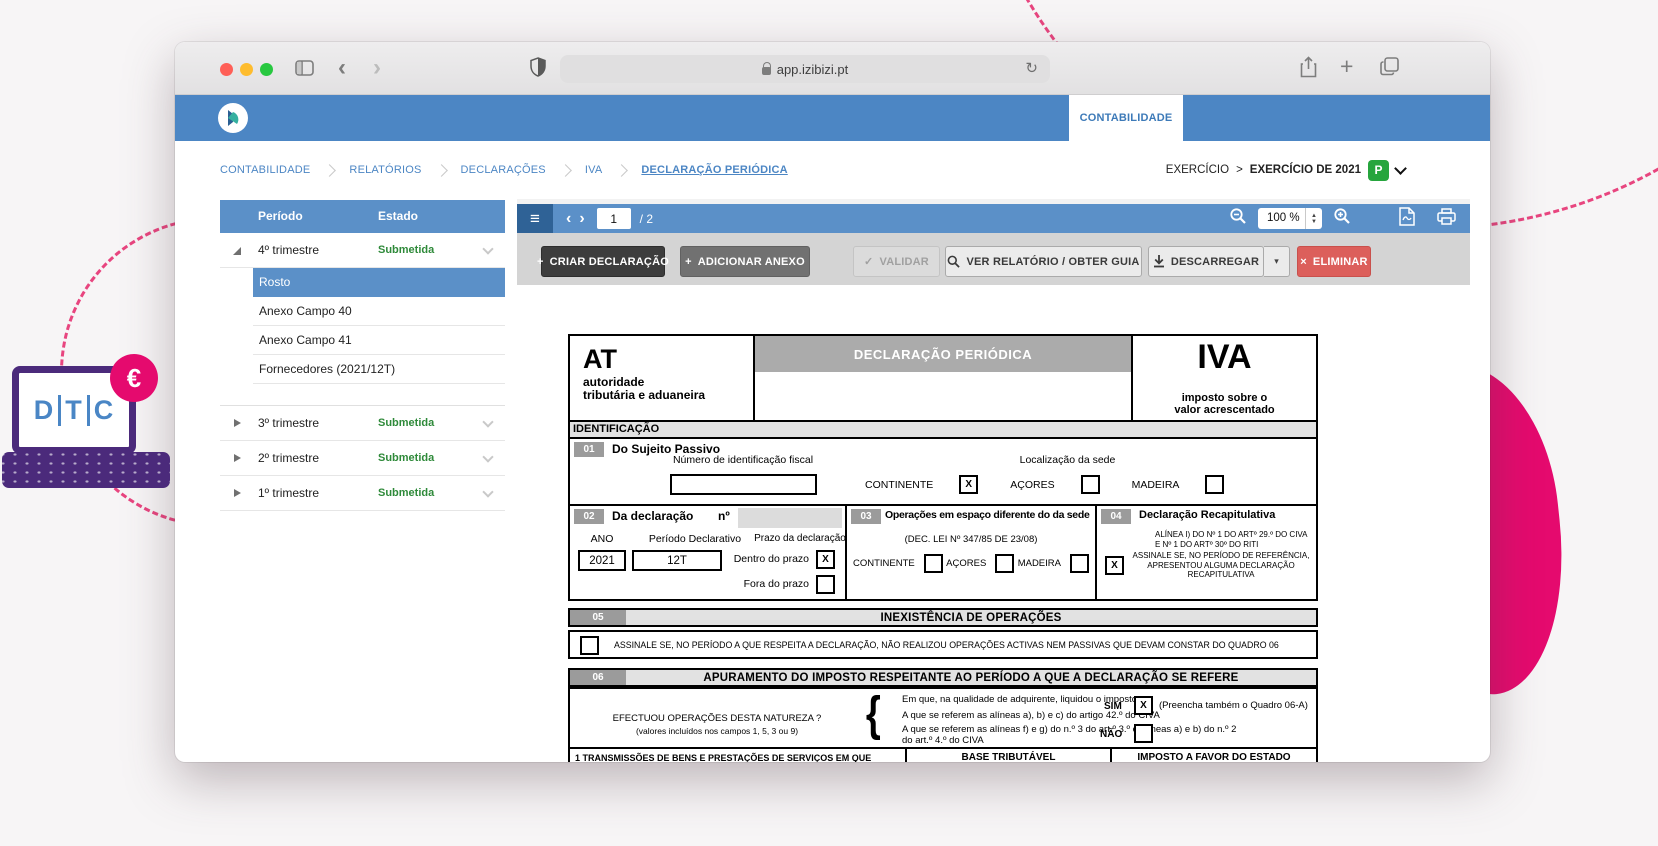 Image resolution: width=1658 pixels, height=846 pixels. What do you see at coordinates (503, 170) in the screenshot?
I see `breadcrumb-declaracoes: DECLARAÇÕES` at bounding box center [503, 170].